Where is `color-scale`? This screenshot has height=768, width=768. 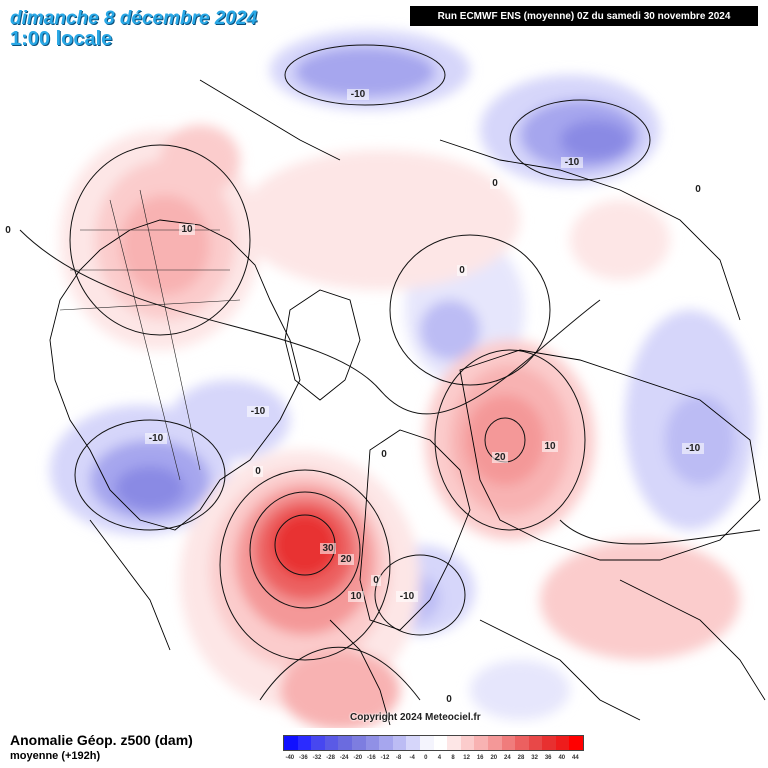
color-scale is located at coordinates (434, 743).